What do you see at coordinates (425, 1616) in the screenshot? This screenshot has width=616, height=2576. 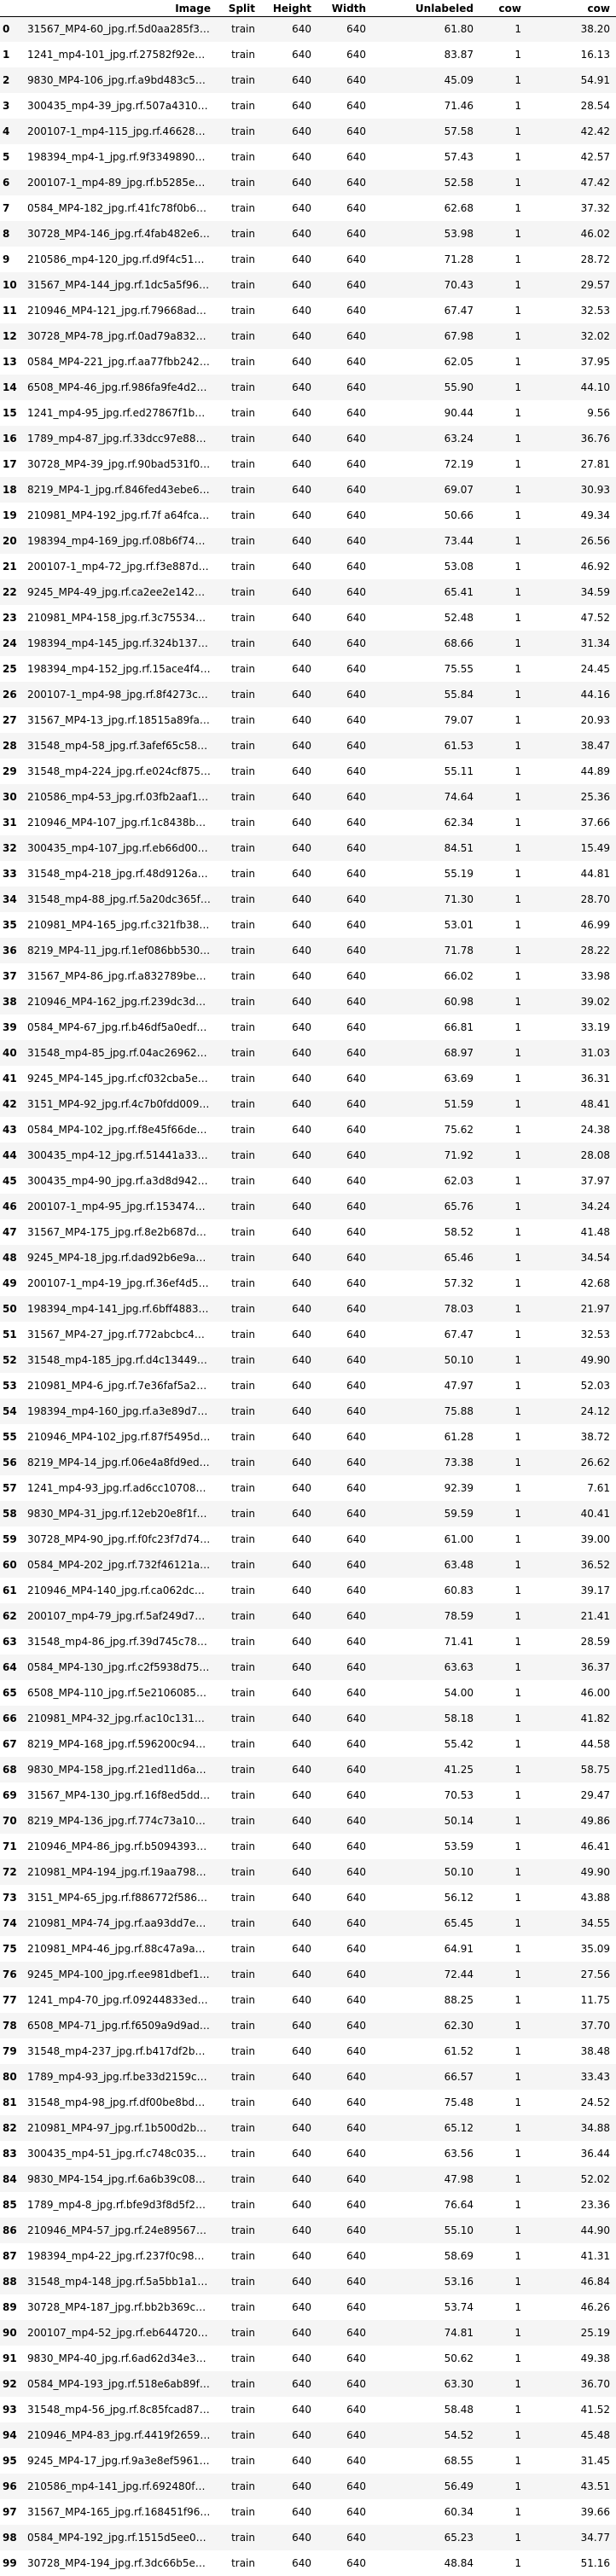 I see `unlabeled-cell: 78.59` at bounding box center [425, 1616].